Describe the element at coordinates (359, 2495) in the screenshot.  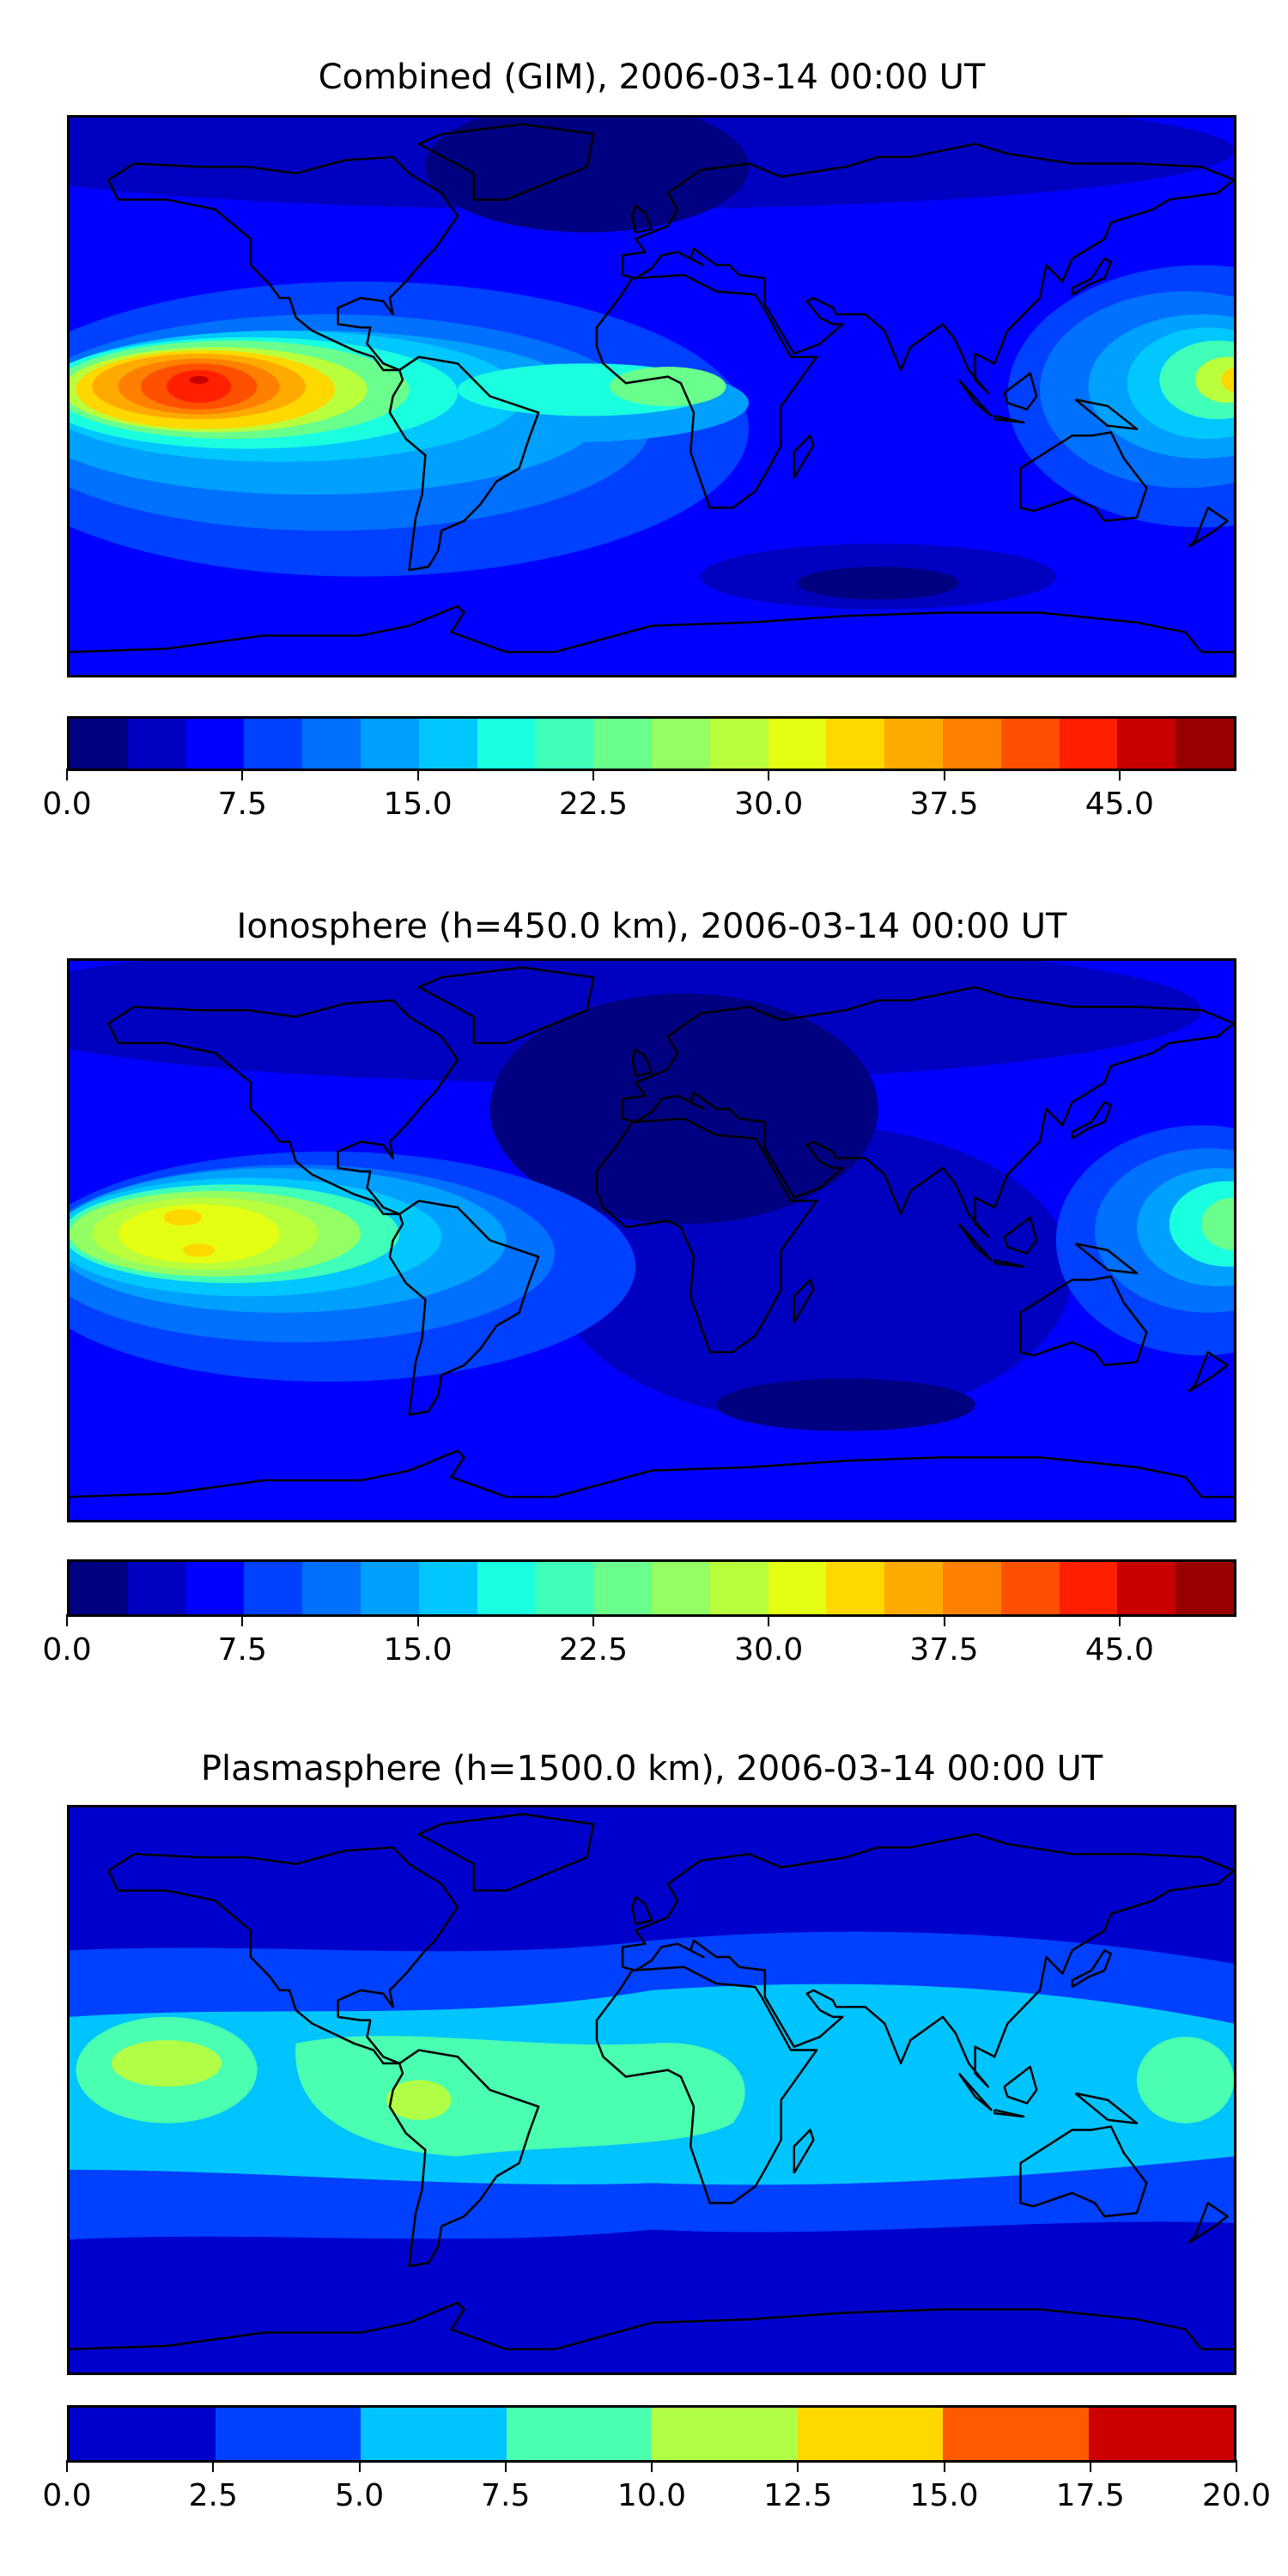
I see `tick-label: 5.0` at that location.